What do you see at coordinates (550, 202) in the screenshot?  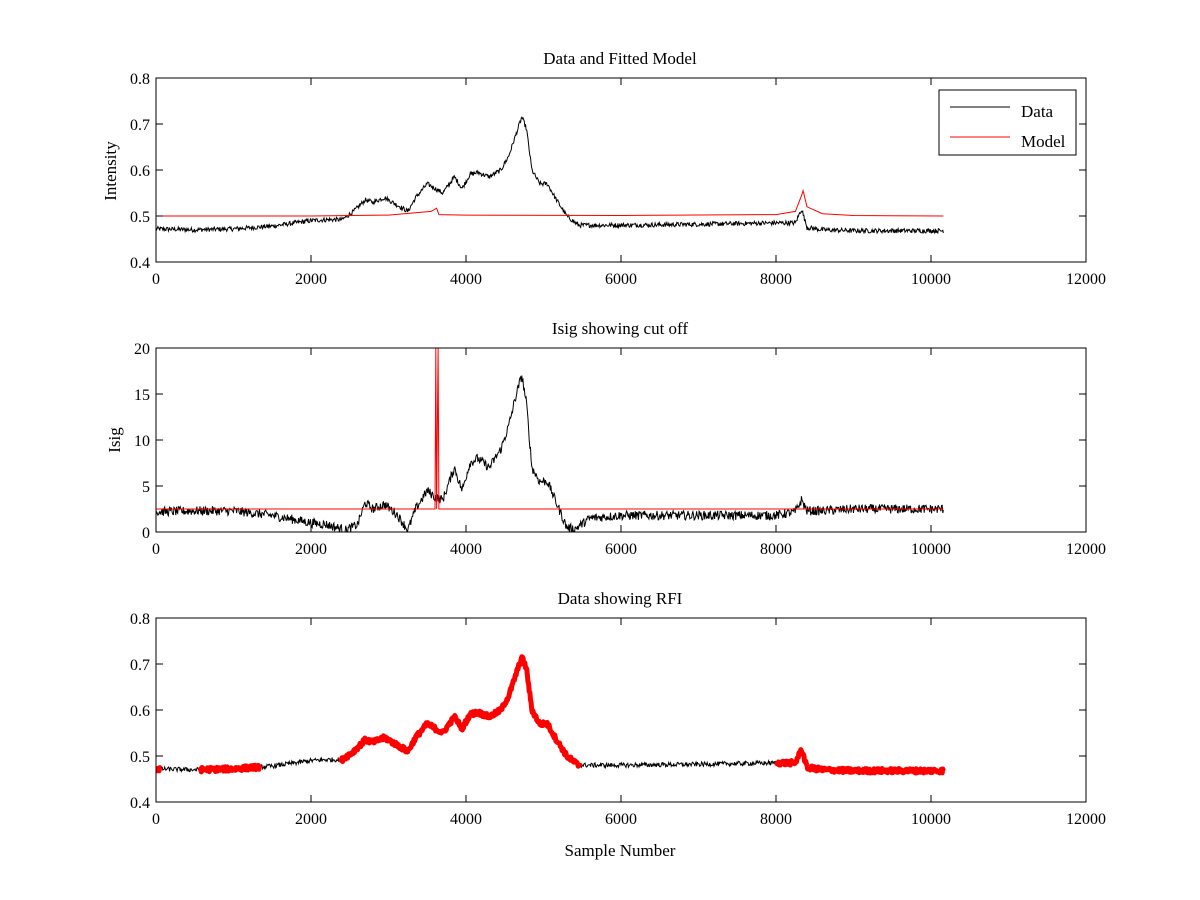 I see `model-series-line` at bounding box center [550, 202].